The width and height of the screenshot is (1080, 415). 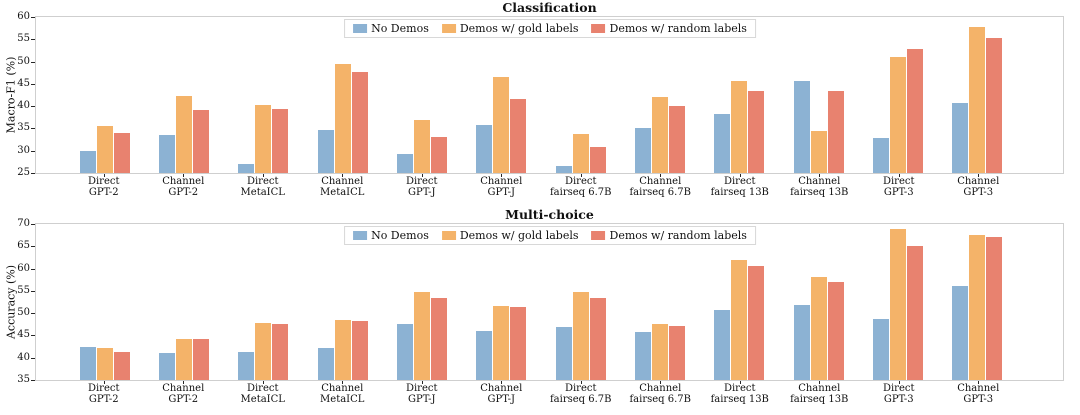 What do you see at coordinates (549, 214) in the screenshot?
I see `chart-title: Multi-choice` at bounding box center [549, 214].